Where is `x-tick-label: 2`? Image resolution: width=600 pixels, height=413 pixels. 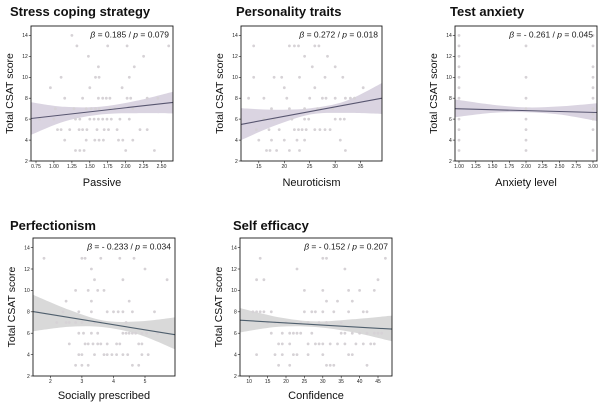
x-tick-label: 2 is located at coordinates (50, 382).